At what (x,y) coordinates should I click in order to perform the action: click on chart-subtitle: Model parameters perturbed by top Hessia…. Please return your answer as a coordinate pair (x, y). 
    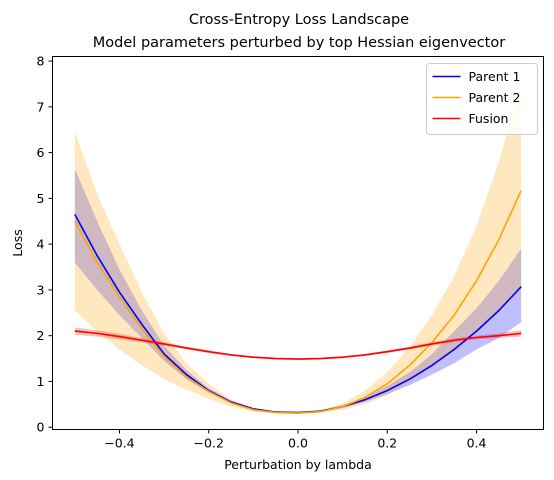
    Looking at the image, I should click on (299, 43).